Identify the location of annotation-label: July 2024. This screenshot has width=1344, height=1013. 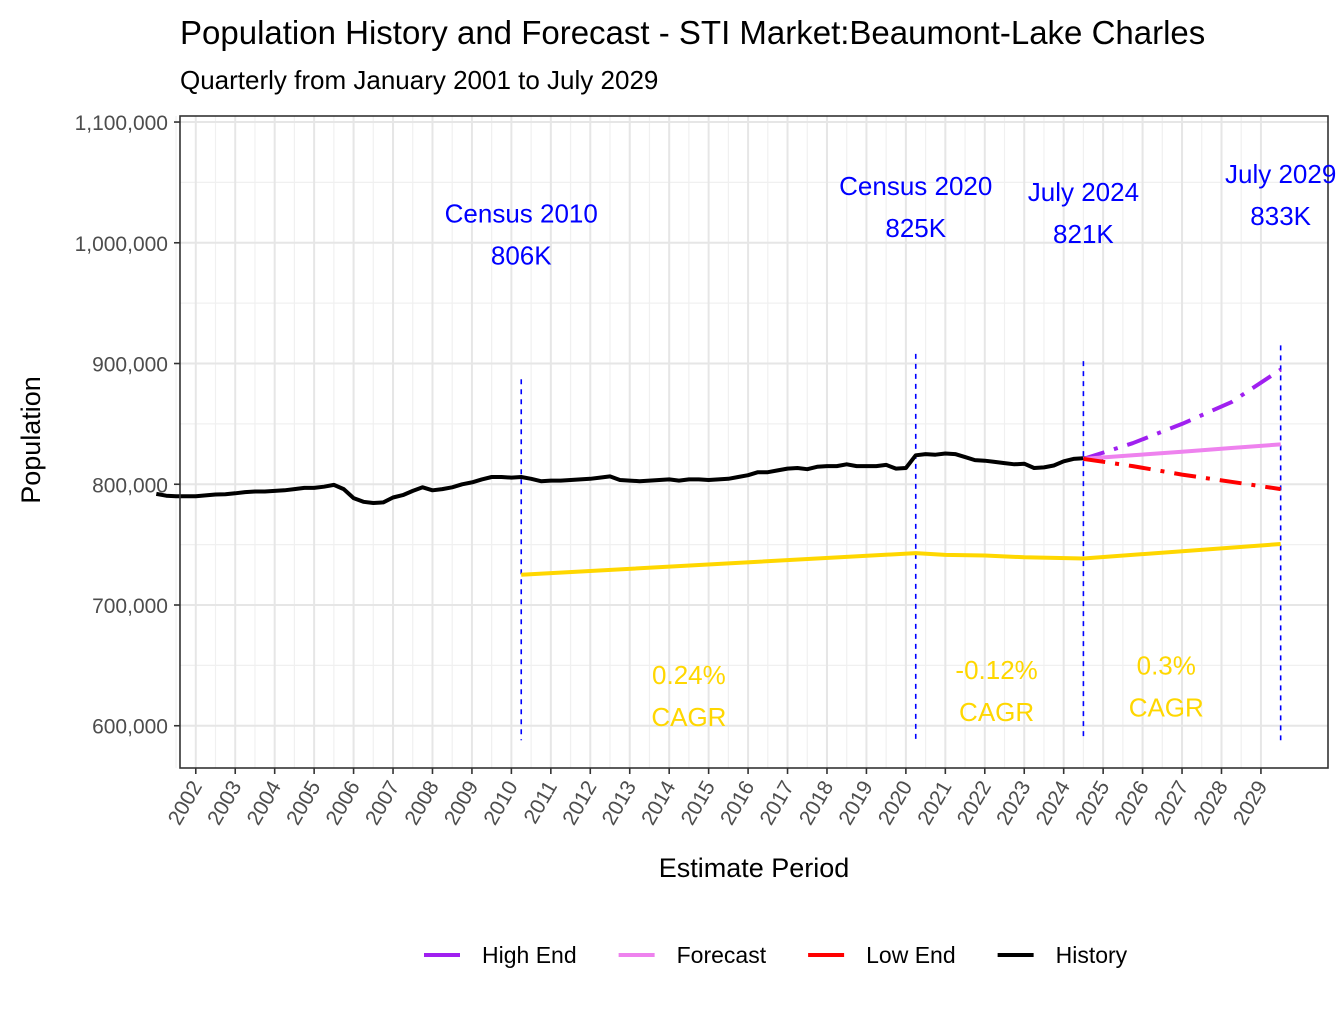
(1083, 192).